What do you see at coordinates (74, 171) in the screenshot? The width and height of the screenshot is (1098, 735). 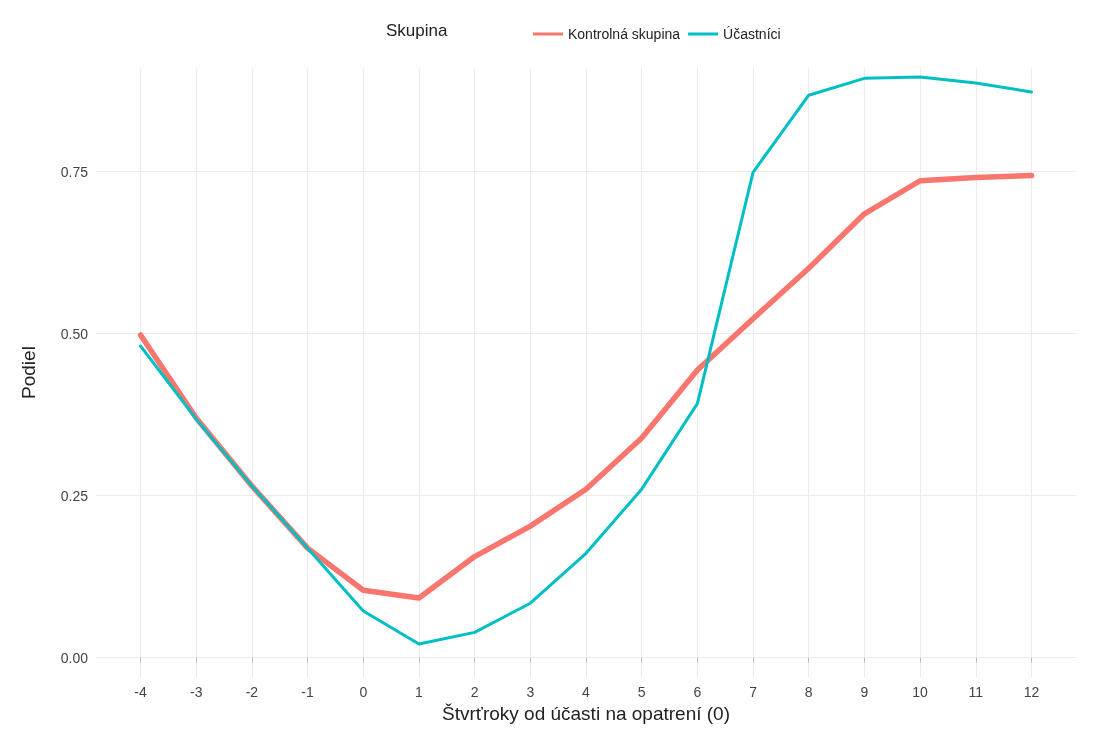 I see `y-tick-label: 0.75` at bounding box center [74, 171].